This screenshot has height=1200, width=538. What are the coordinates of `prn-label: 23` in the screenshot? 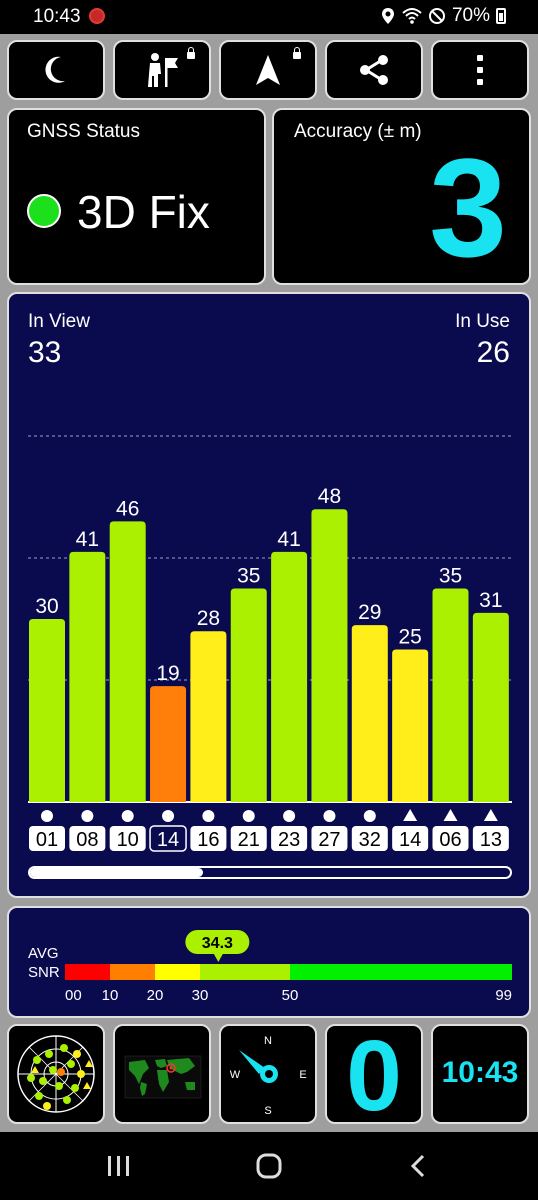 It's located at (289, 840).